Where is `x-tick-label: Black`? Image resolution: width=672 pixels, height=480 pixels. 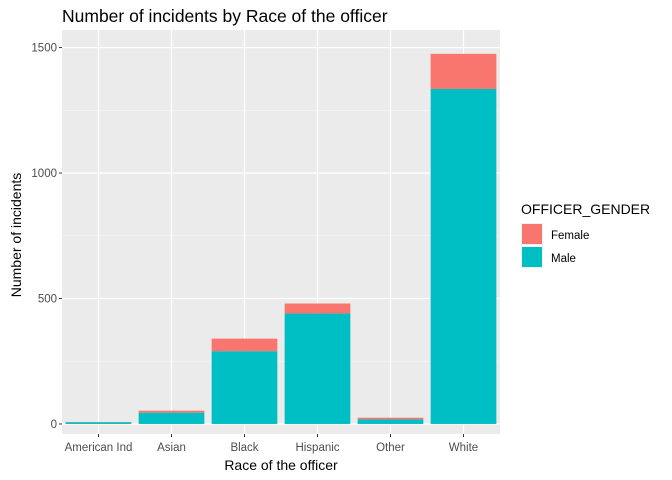 x-tick-label: Black is located at coordinates (244, 448).